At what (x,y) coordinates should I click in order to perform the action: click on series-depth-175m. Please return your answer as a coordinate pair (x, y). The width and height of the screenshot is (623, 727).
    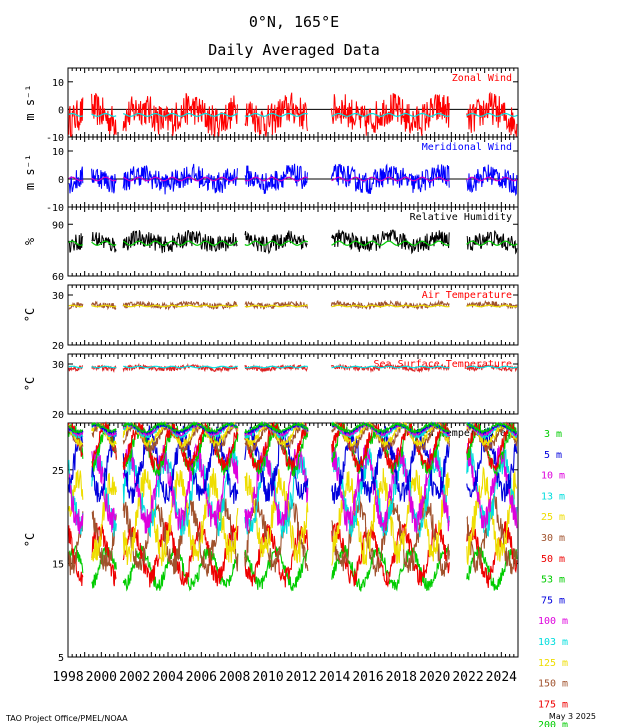
    Looking at the image, I should click on (293, 554).